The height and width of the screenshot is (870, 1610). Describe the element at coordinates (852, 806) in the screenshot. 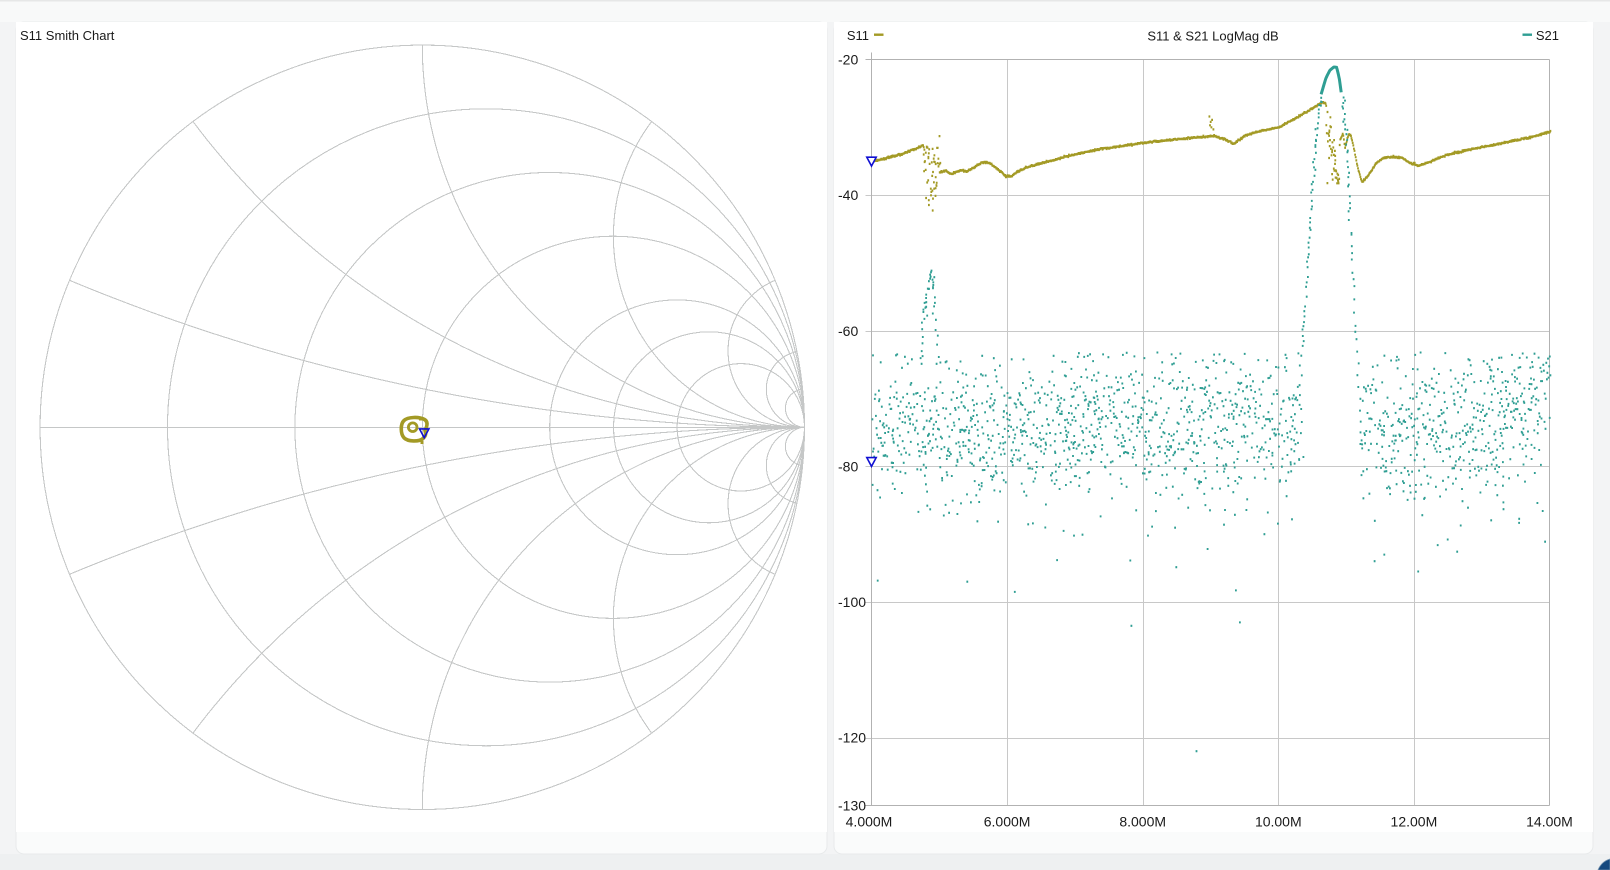

I see `svg-text: -130` at that location.